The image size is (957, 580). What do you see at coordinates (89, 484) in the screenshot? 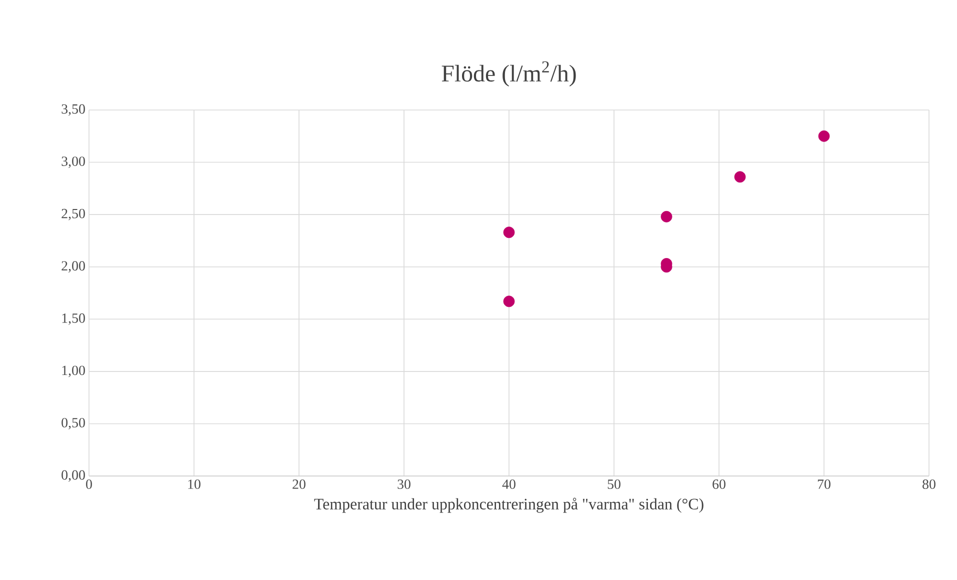
I see `x-tick-label: 0` at bounding box center [89, 484].